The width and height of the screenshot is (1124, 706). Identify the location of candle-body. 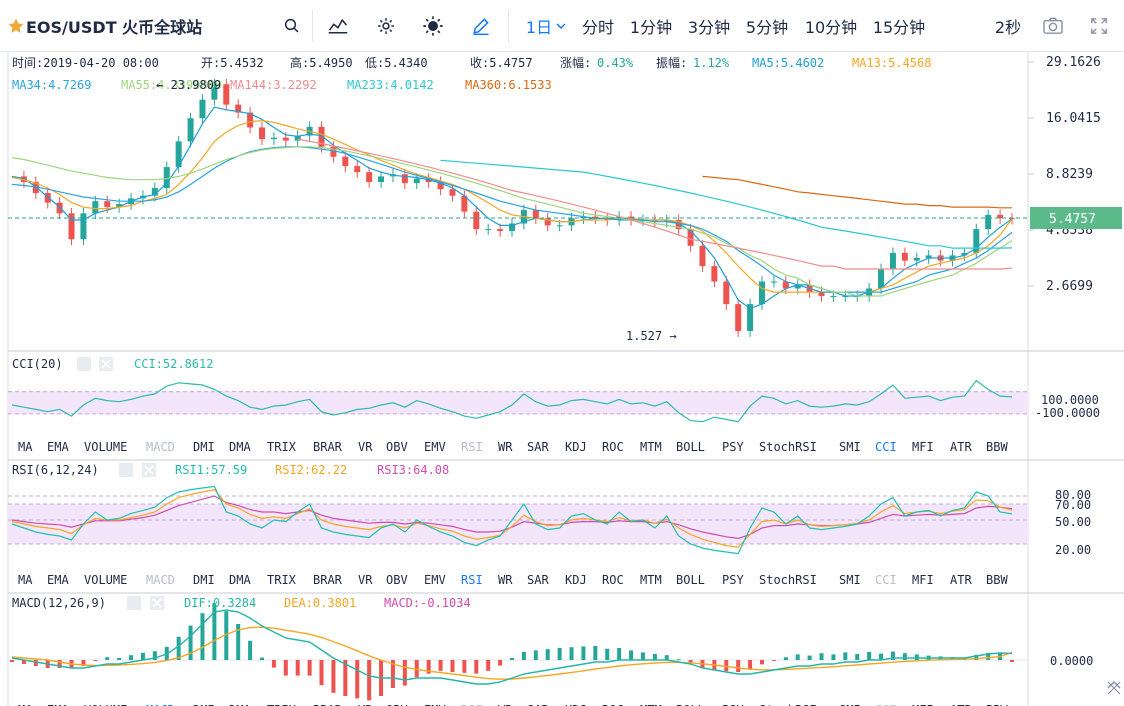
(547, 222).